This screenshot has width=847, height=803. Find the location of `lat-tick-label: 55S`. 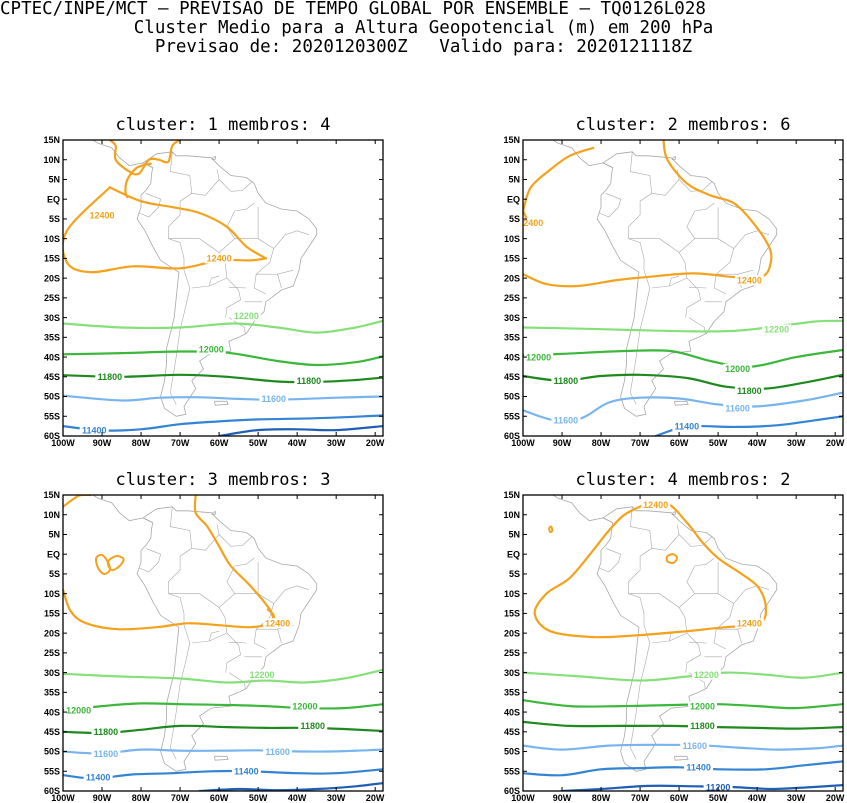

lat-tick-label: 55S is located at coordinates (512, 416).